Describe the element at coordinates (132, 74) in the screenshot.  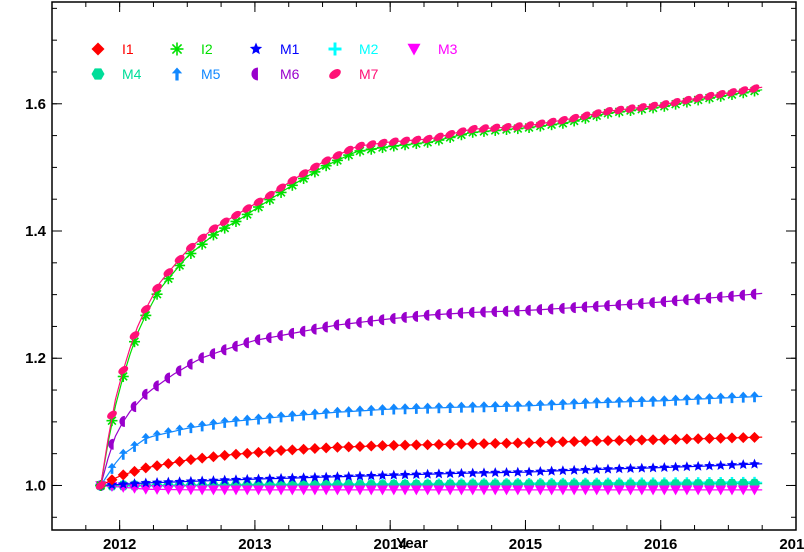
I see `legend-label: M4` at that location.